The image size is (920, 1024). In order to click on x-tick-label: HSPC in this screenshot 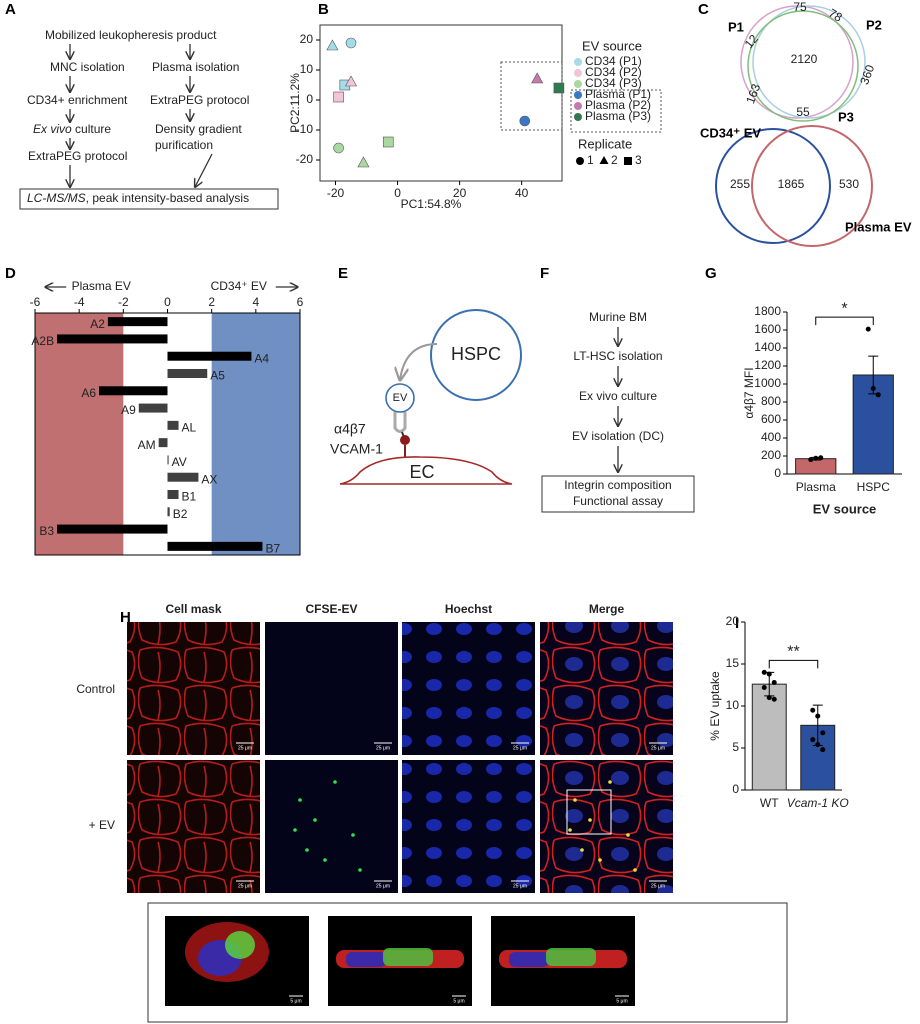, I will do `click(874, 487)`.